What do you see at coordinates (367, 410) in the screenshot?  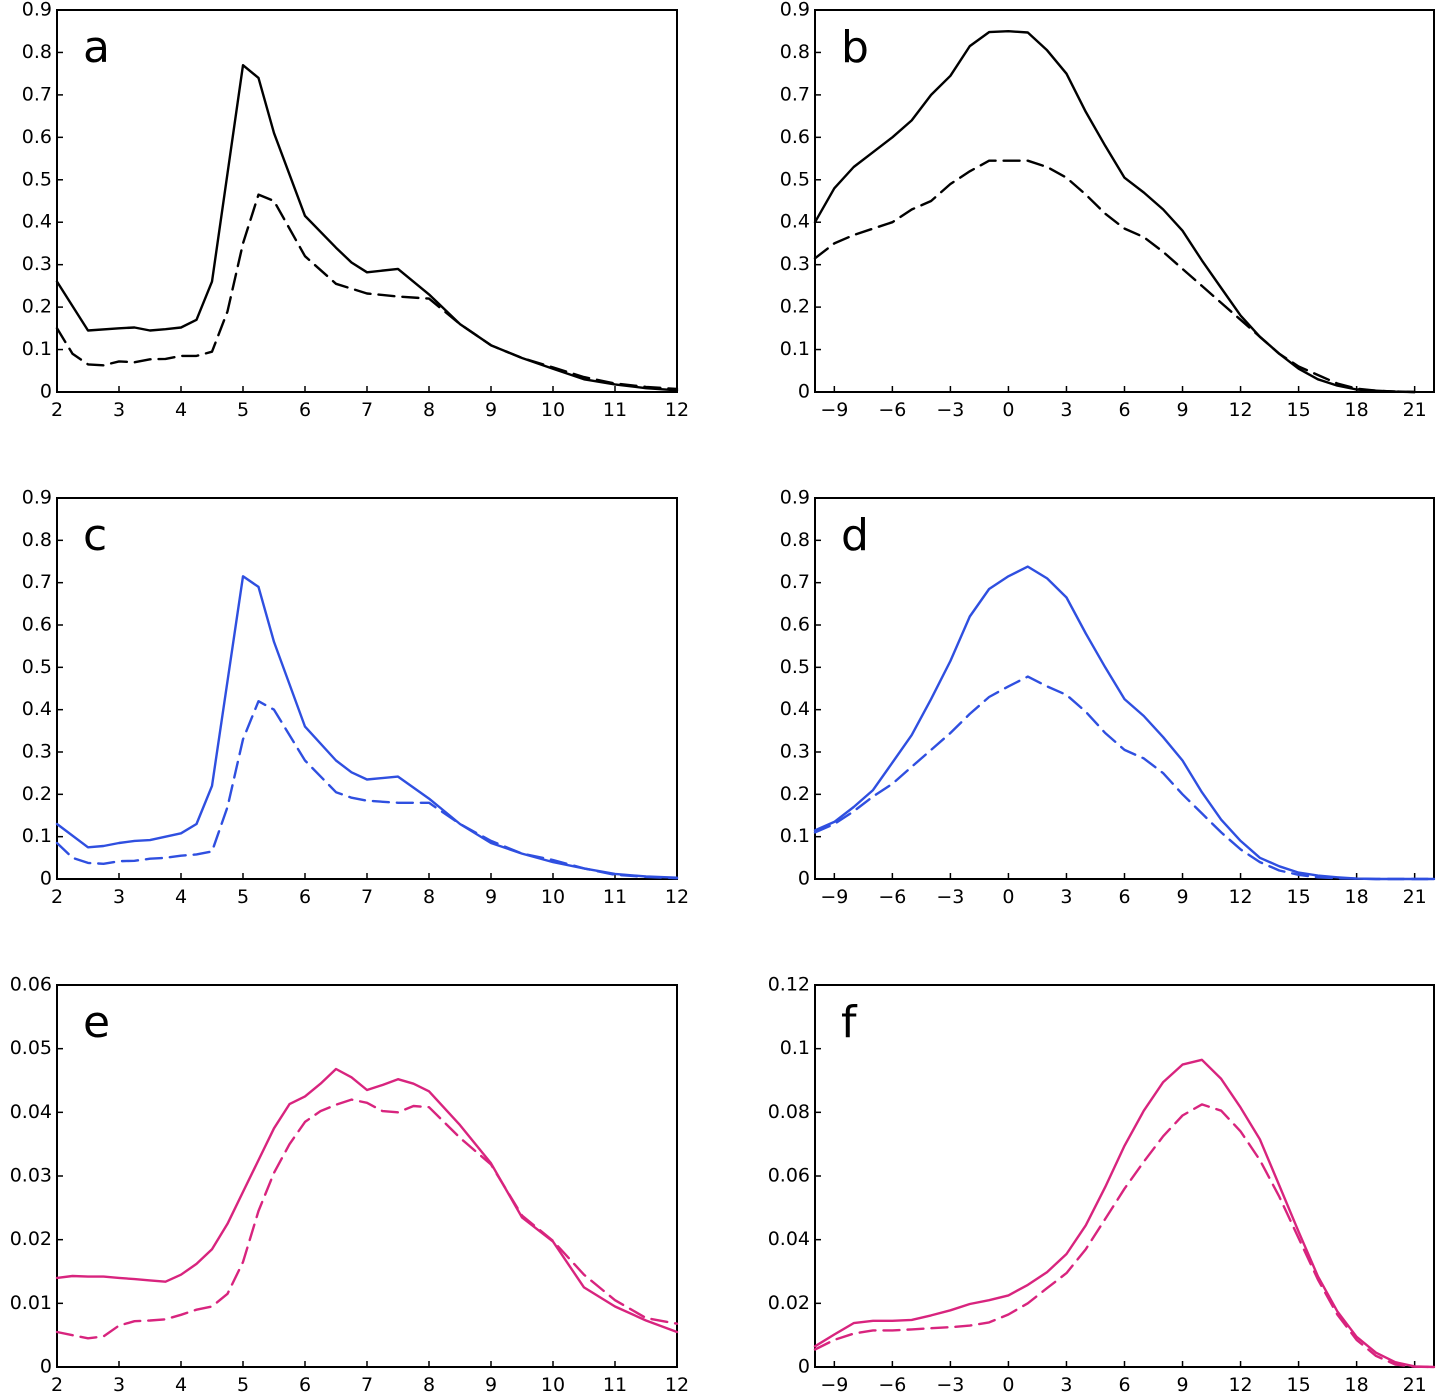 I see `x-tick-label: 7` at bounding box center [367, 410].